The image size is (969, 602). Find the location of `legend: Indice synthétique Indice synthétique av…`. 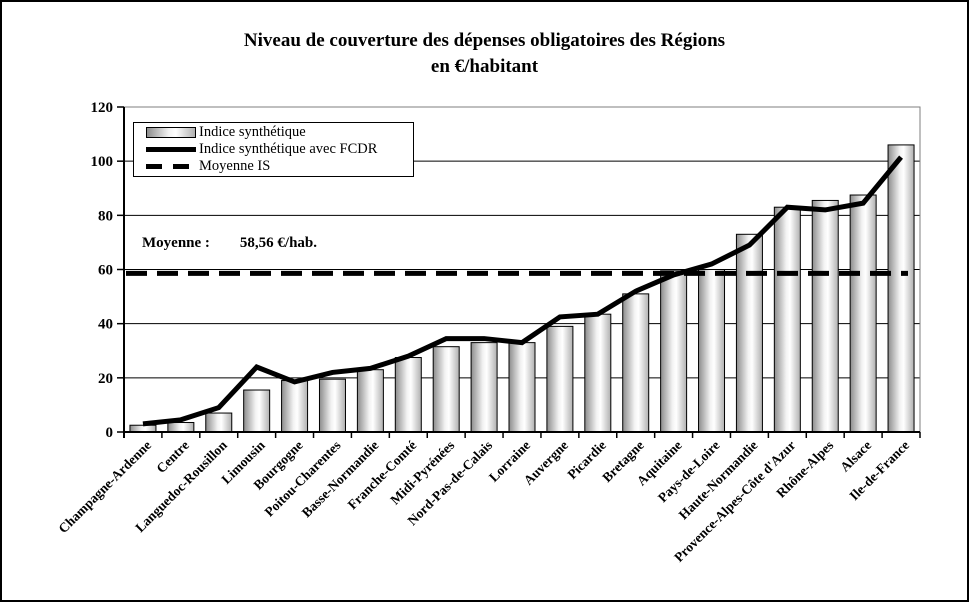

legend: Indice synthétique Indice synthétique av… is located at coordinates (273, 149).